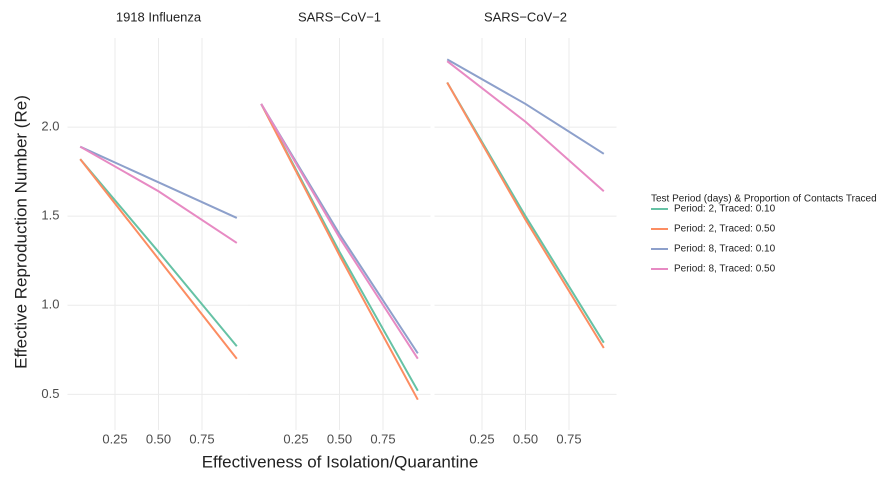  I want to click on y-tick-label: 0.5, so click(50, 393).